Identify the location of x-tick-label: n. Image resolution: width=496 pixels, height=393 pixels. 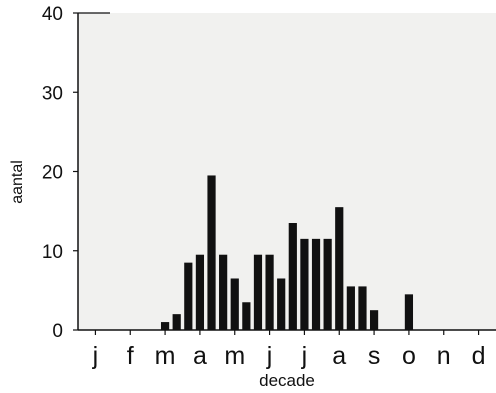
(444, 356).